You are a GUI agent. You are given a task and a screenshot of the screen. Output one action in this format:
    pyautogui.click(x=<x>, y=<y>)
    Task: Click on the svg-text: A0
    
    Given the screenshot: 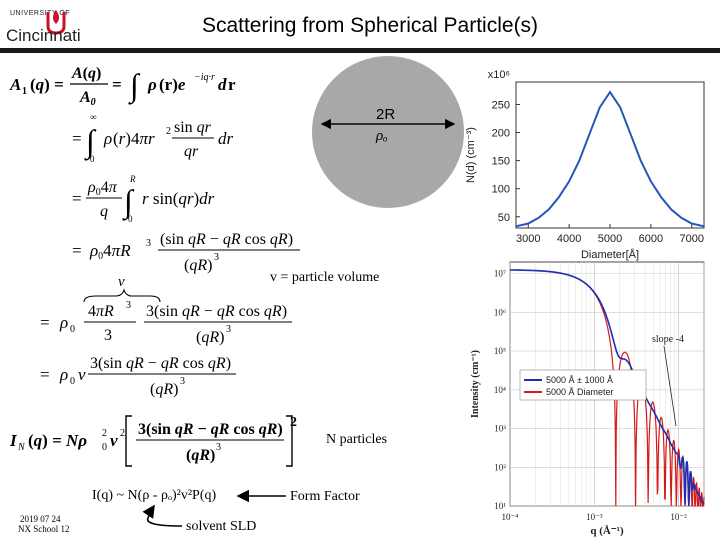 What is the action you would take?
    pyautogui.click(x=87, y=98)
    